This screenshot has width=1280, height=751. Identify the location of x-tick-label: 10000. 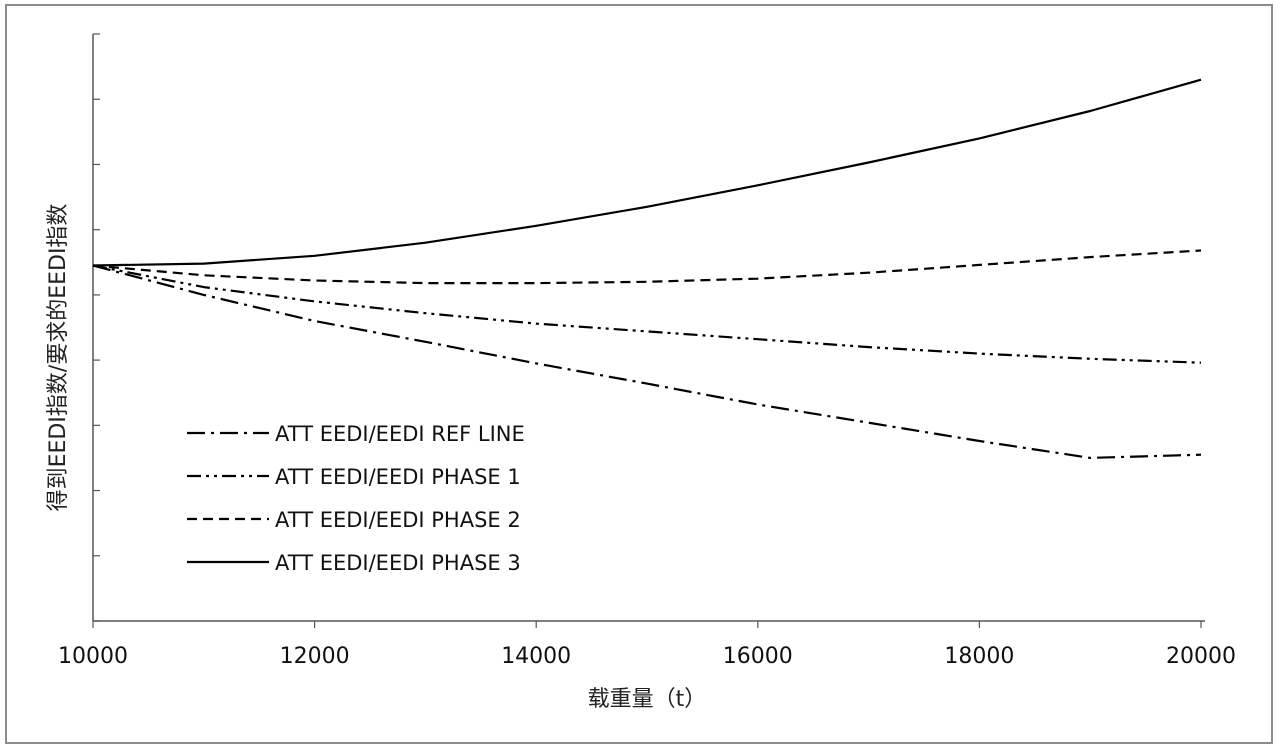
(93, 656).